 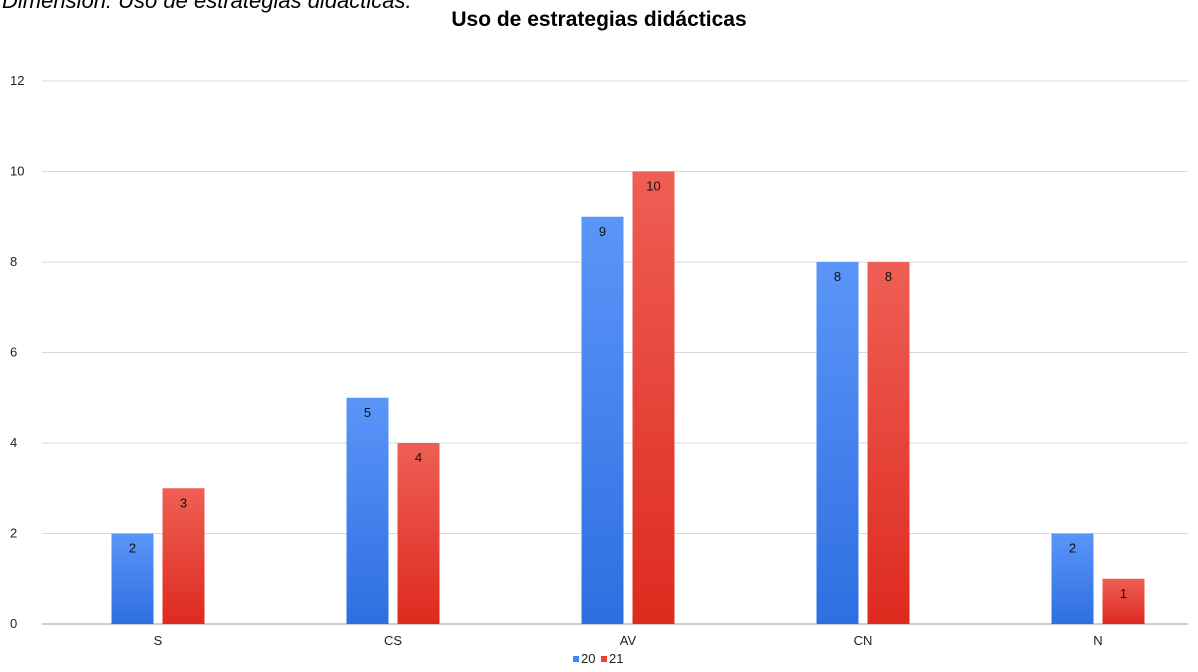 What do you see at coordinates (863, 640) in the screenshot?
I see `x-tick-label: CN` at bounding box center [863, 640].